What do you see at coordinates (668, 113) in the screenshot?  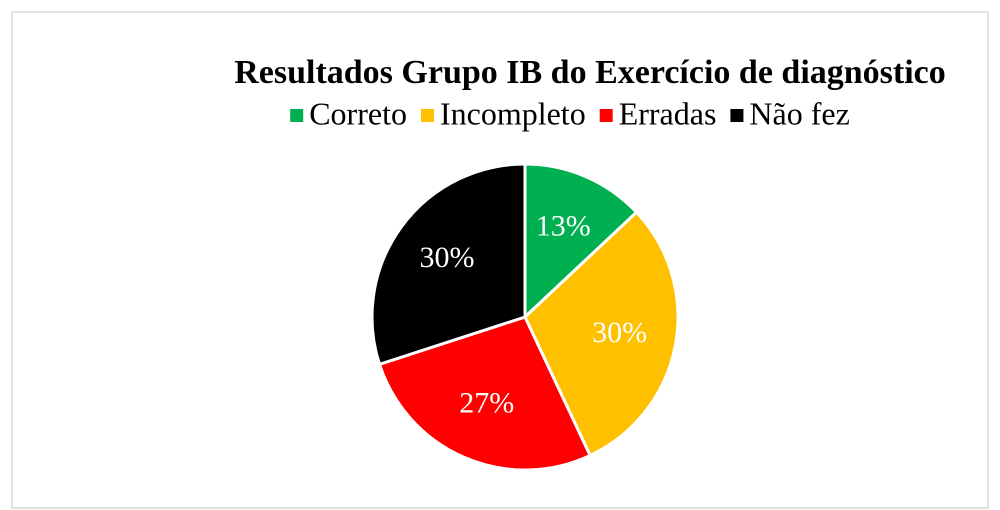 I see `legend-label: Erradas` at bounding box center [668, 113].